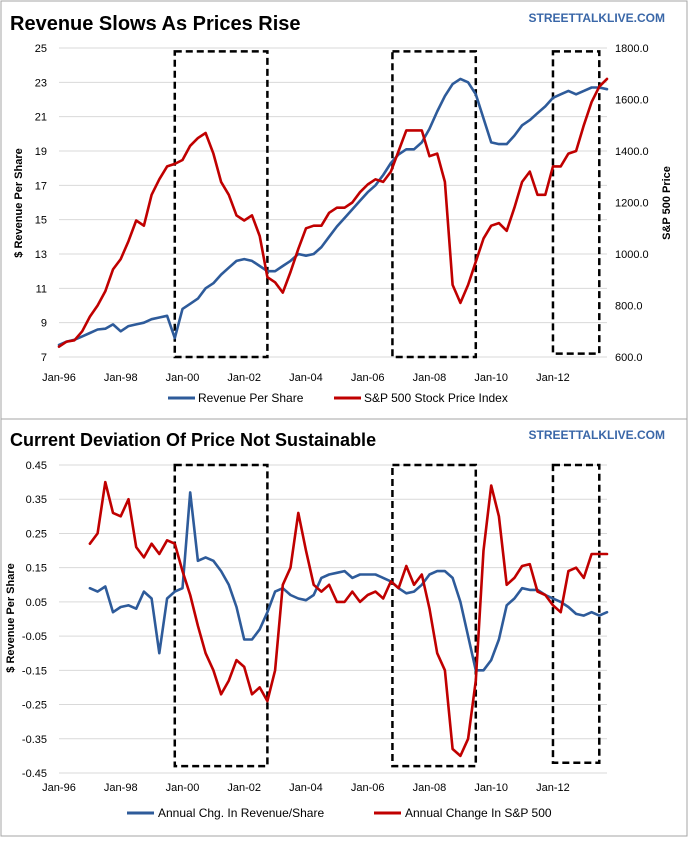 Image resolution: width=688 pixels, height=842 pixels. Describe the element at coordinates (41, 255) in the screenshot. I see `y-tick-label: 13` at that location.